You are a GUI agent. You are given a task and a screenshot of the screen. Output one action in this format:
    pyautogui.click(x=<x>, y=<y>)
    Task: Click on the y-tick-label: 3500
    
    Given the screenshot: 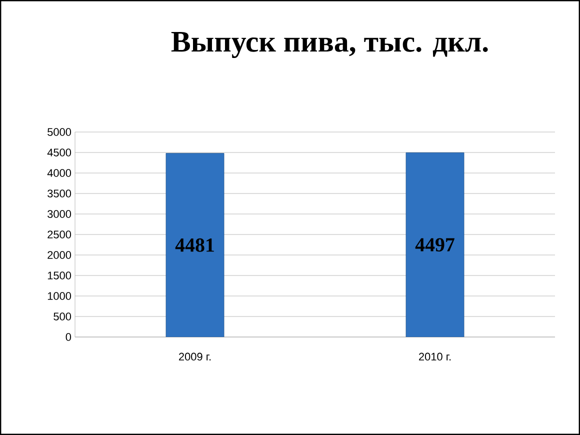 What is the action you would take?
    pyautogui.click(x=60, y=194)
    